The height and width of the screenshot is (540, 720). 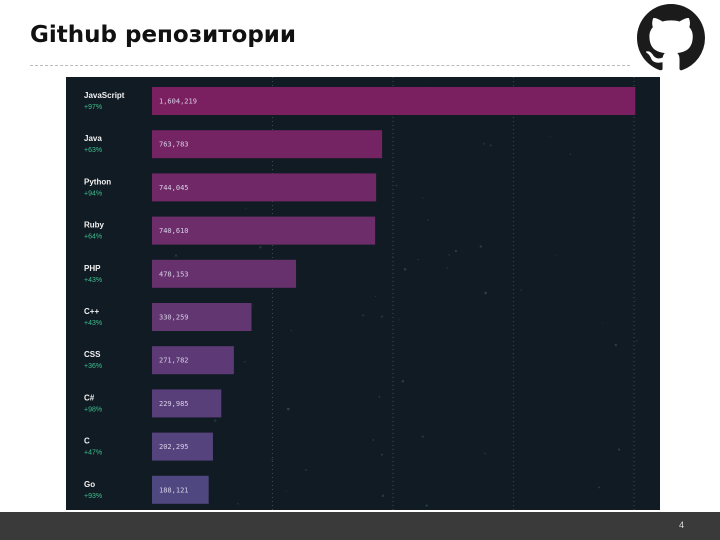 What do you see at coordinates (224, 273) in the screenshot?
I see `bar-php` at bounding box center [224, 273].